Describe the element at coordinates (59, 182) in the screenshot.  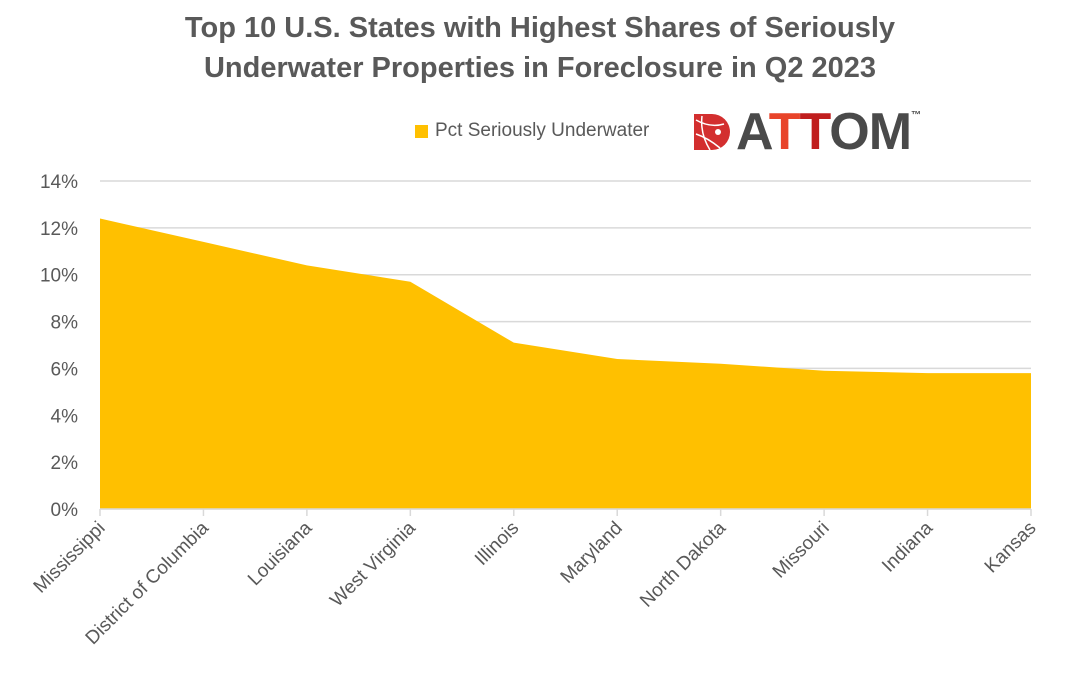
I see `y-tick-label: 14%` at that location.